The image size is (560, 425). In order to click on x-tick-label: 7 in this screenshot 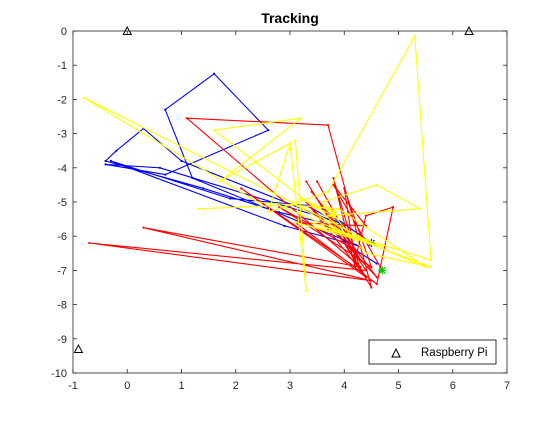, I will do `click(507, 386)`.